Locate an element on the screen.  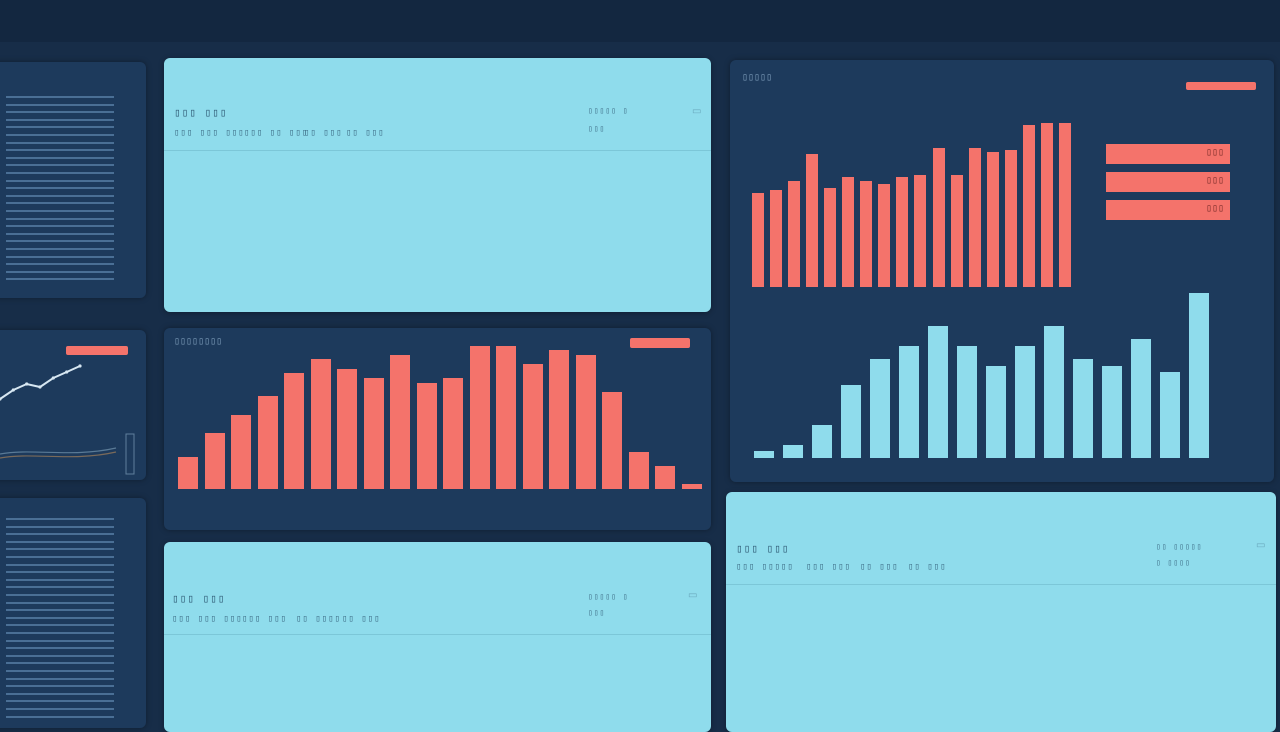
column-header: ▯▯ ▯▯▯▯ is located at coordinates (318, 619).